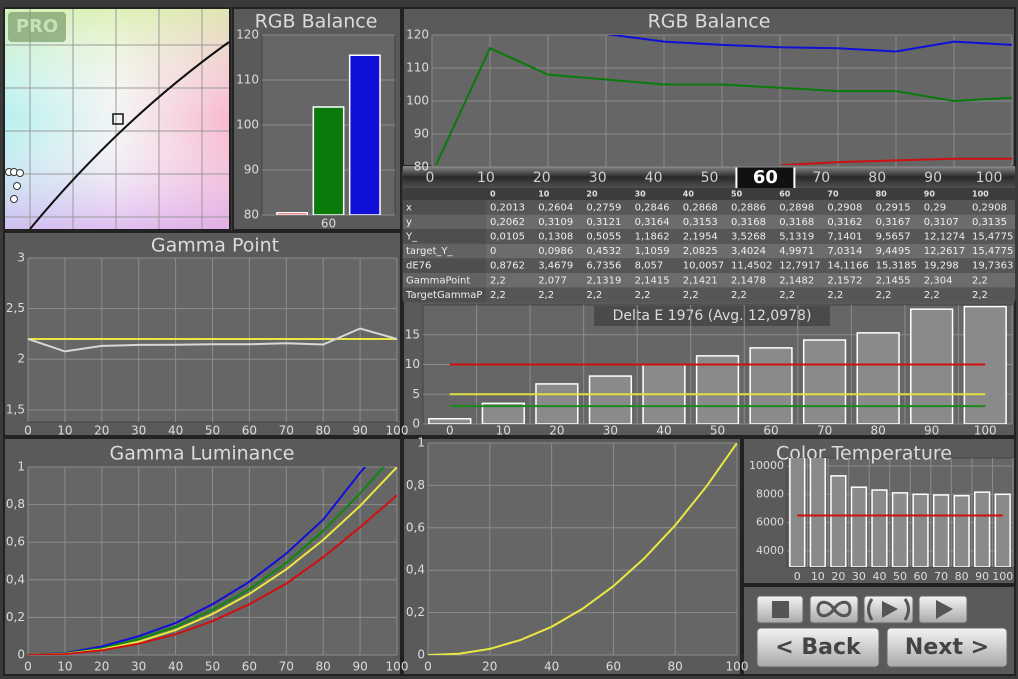  What do you see at coordinates (411, 237) in the screenshot?
I see `row-label: Y_` at bounding box center [411, 237].